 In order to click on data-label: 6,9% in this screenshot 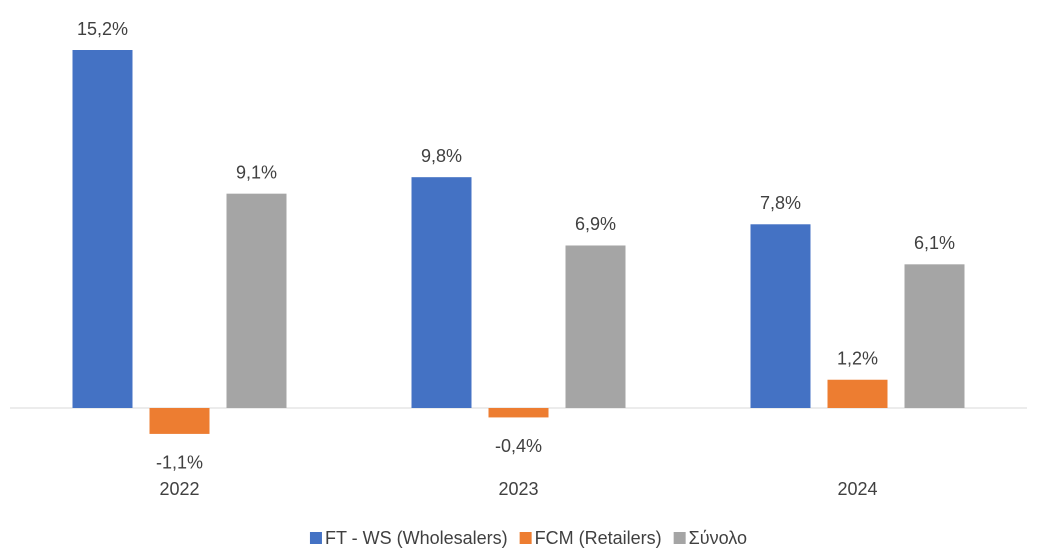, I will do `click(595, 224)`.